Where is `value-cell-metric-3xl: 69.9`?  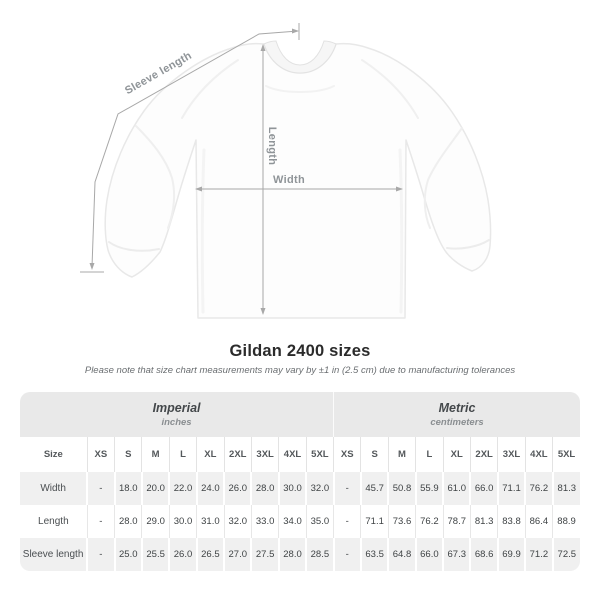 value-cell-metric-3xl: 69.9 is located at coordinates (511, 554).